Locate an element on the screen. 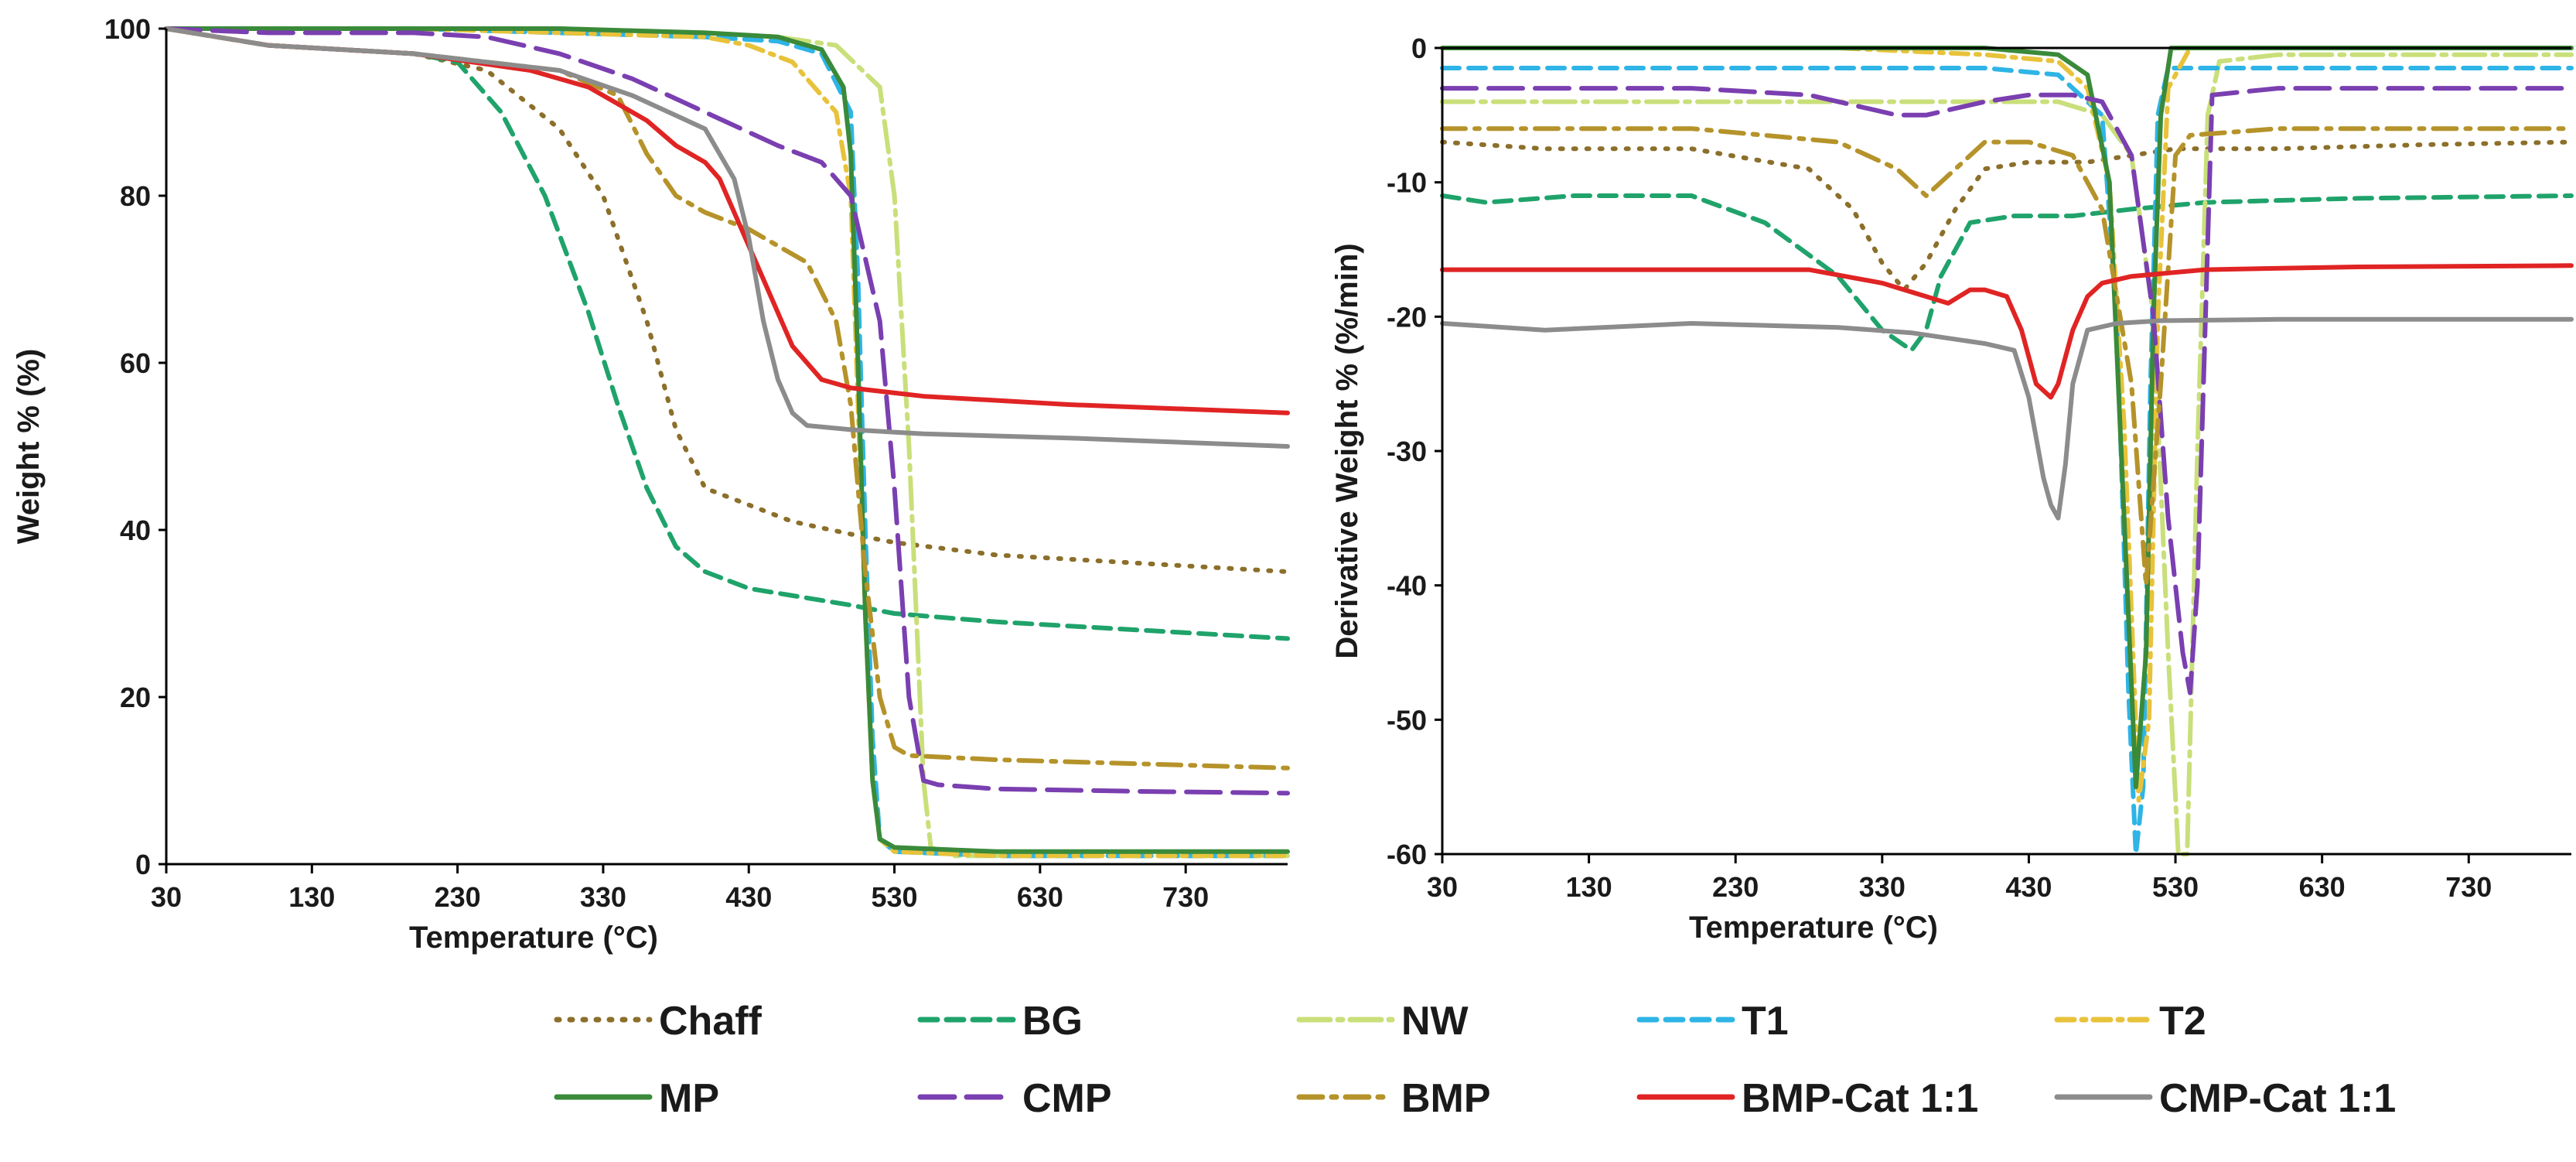  y-tick-label: -30 is located at coordinates (1407, 451).